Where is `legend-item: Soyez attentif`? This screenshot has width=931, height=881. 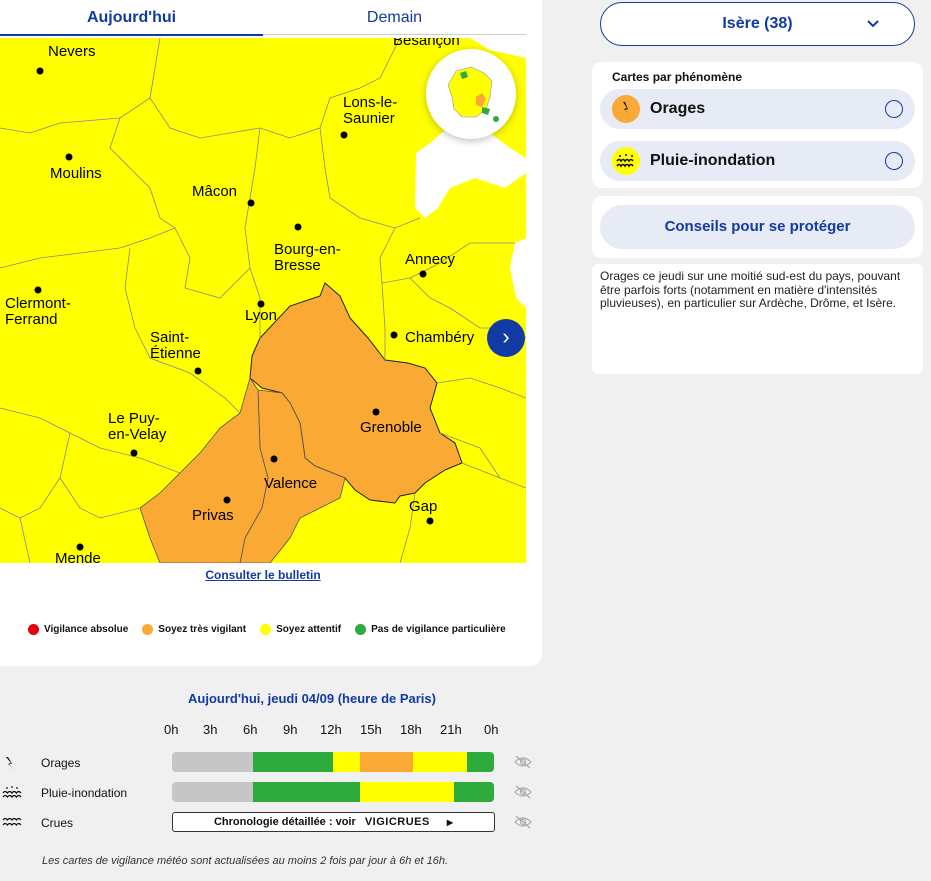 legend-item: Soyez attentif is located at coordinates (300, 629).